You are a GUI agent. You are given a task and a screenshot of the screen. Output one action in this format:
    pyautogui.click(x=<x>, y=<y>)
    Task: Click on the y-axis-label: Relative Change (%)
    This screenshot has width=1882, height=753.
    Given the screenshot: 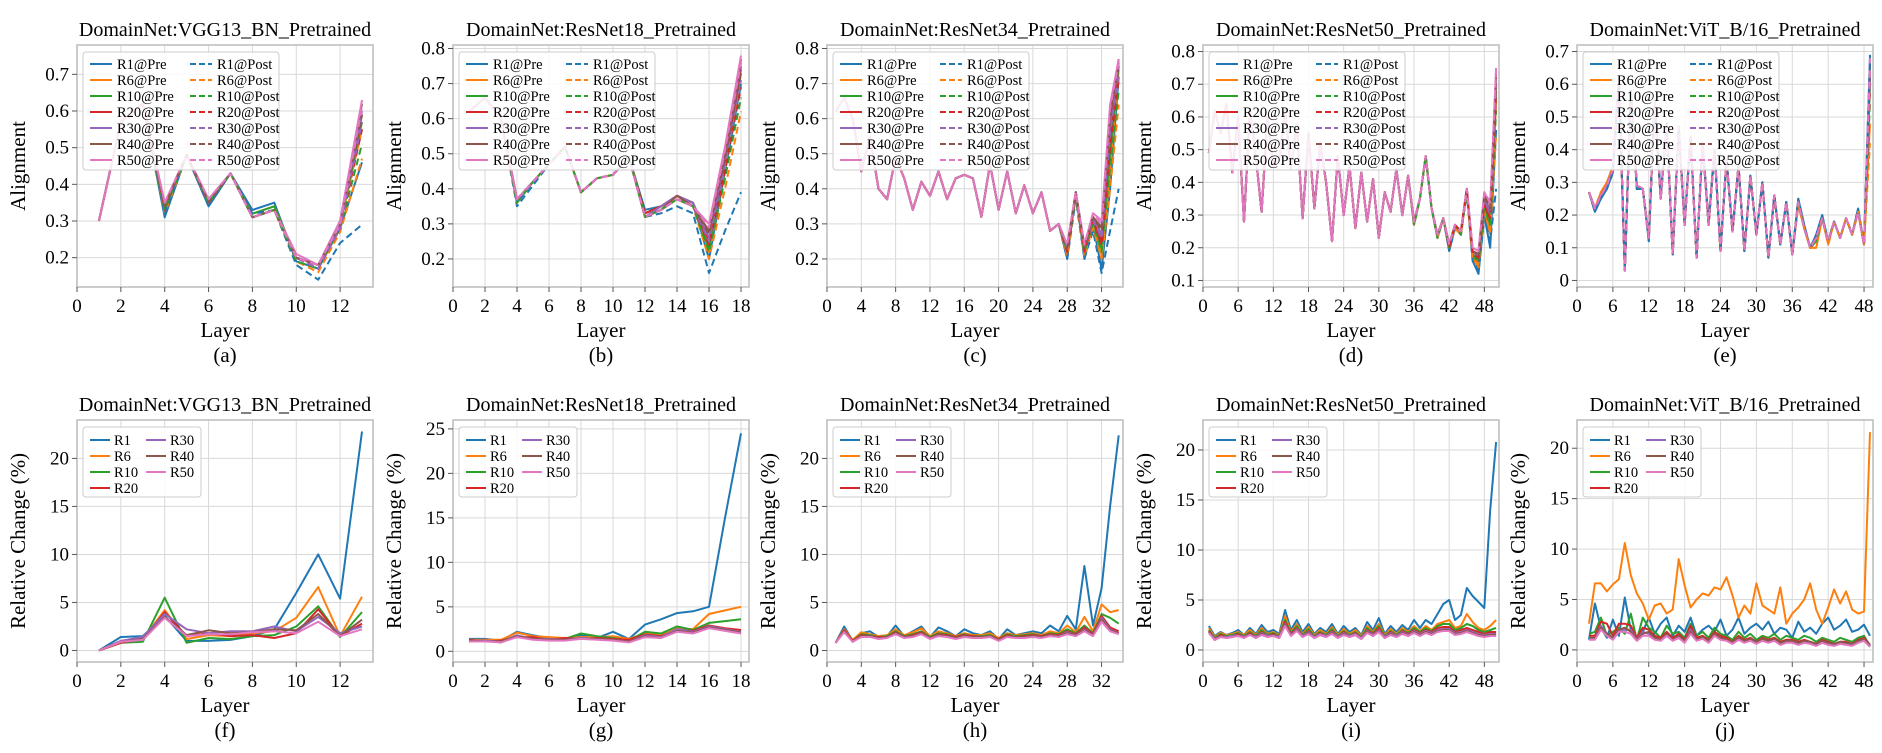 What is the action you would take?
    pyautogui.click(x=394, y=541)
    